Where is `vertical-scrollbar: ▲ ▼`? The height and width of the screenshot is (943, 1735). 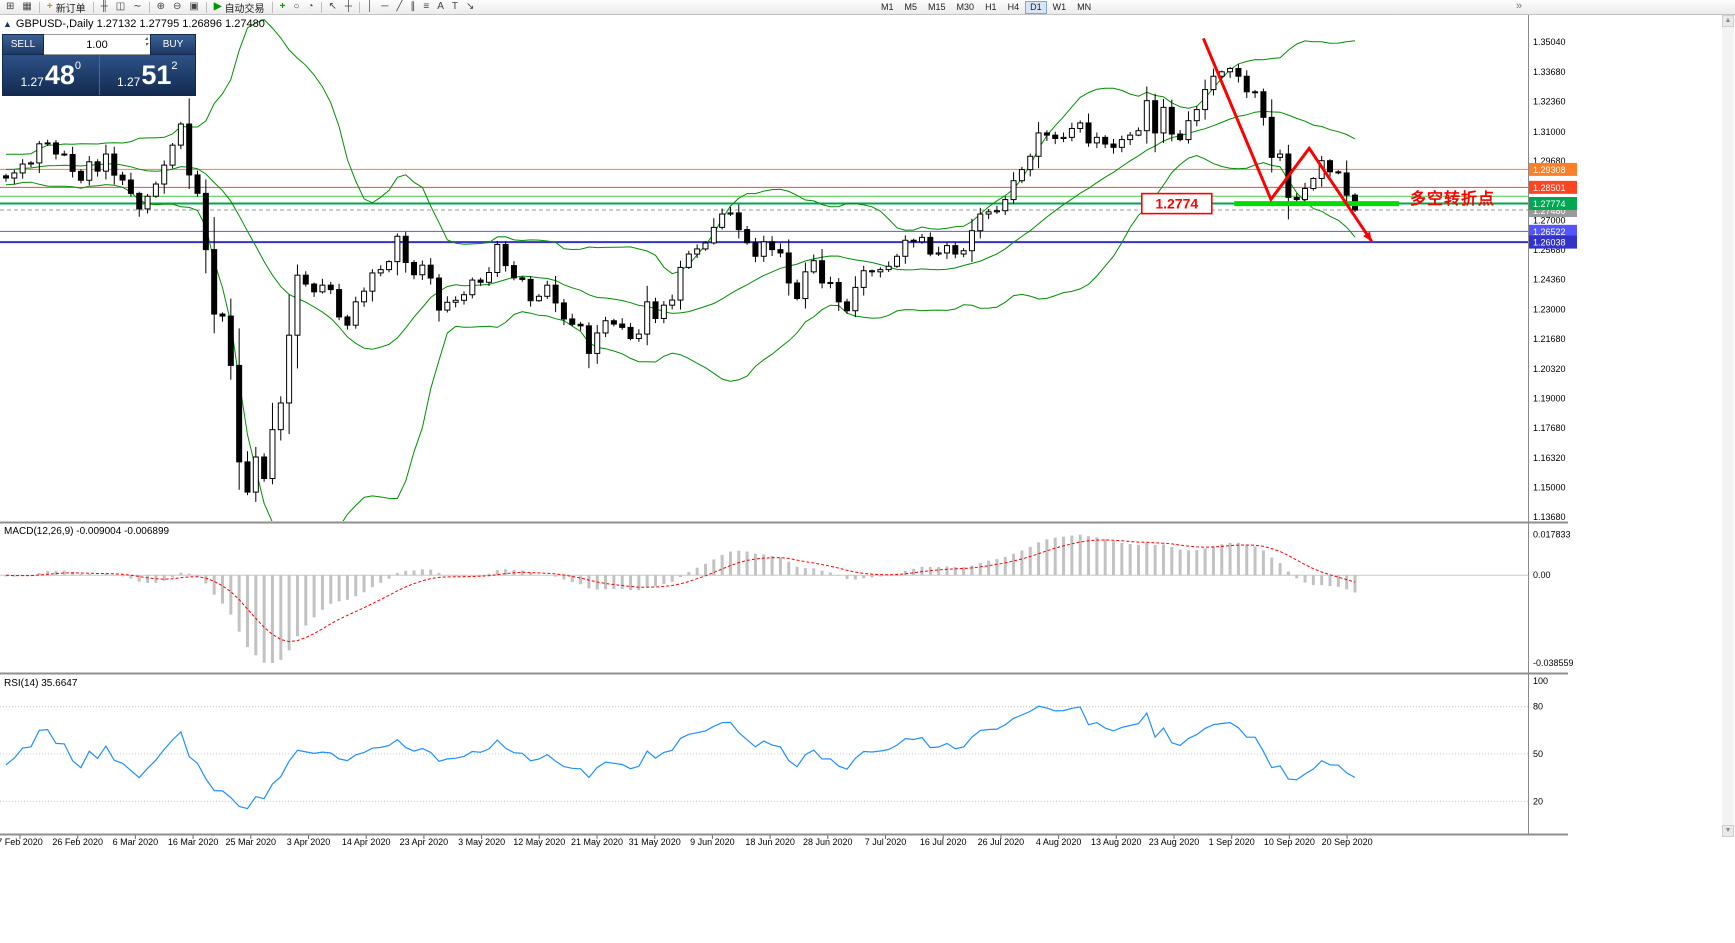
vertical-scrollbar: ▲ ▼ is located at coordinates (1728, 426).